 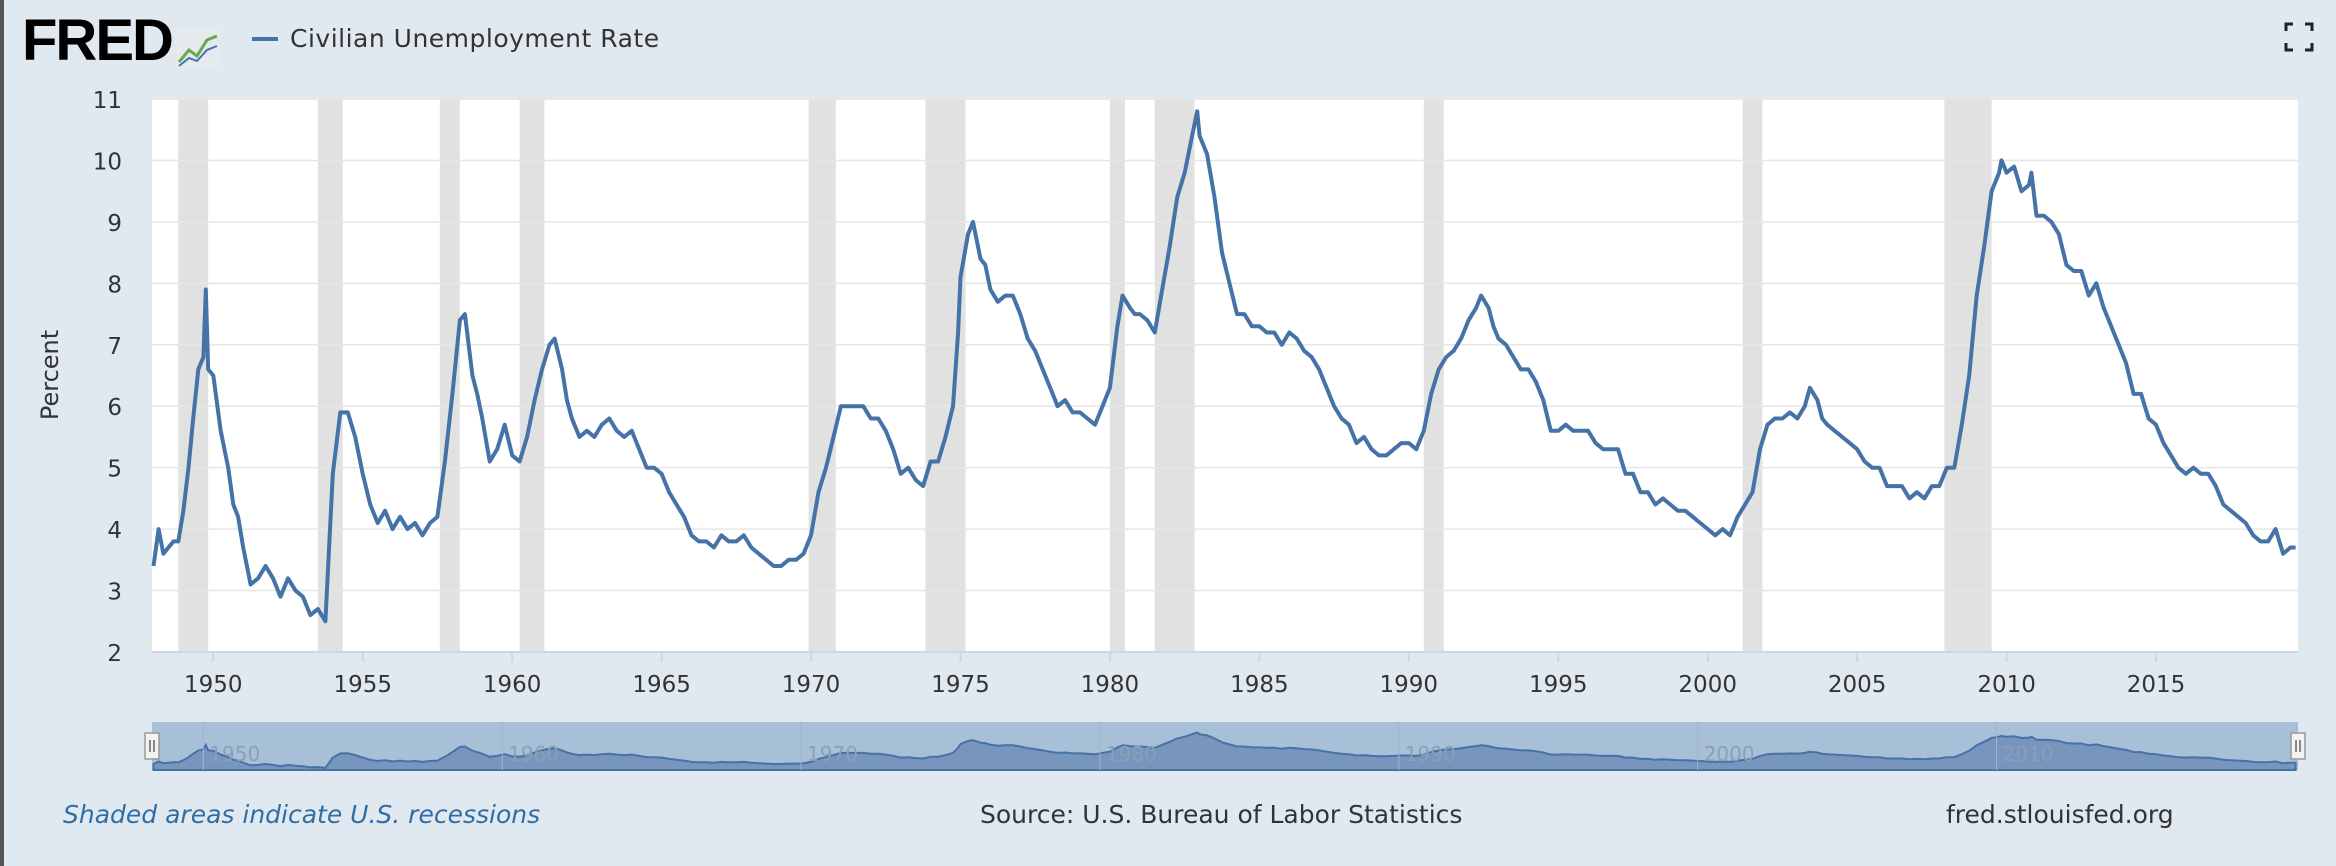 I want to click on site-link: fred.stlouisfed.org, so click(x=2060, y=814).